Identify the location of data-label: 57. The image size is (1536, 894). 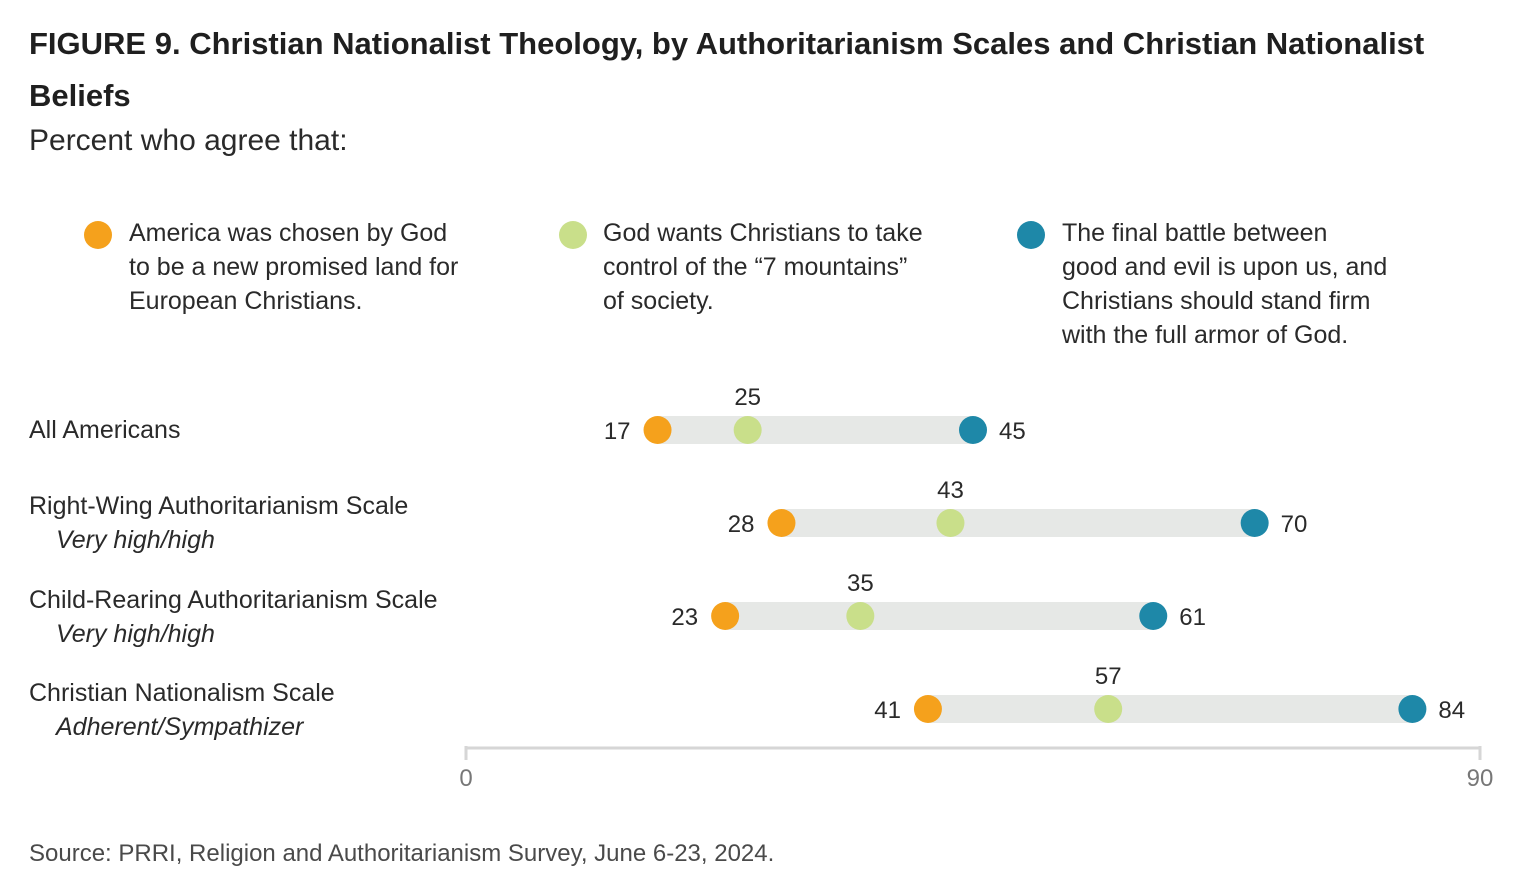
(1108, 676).